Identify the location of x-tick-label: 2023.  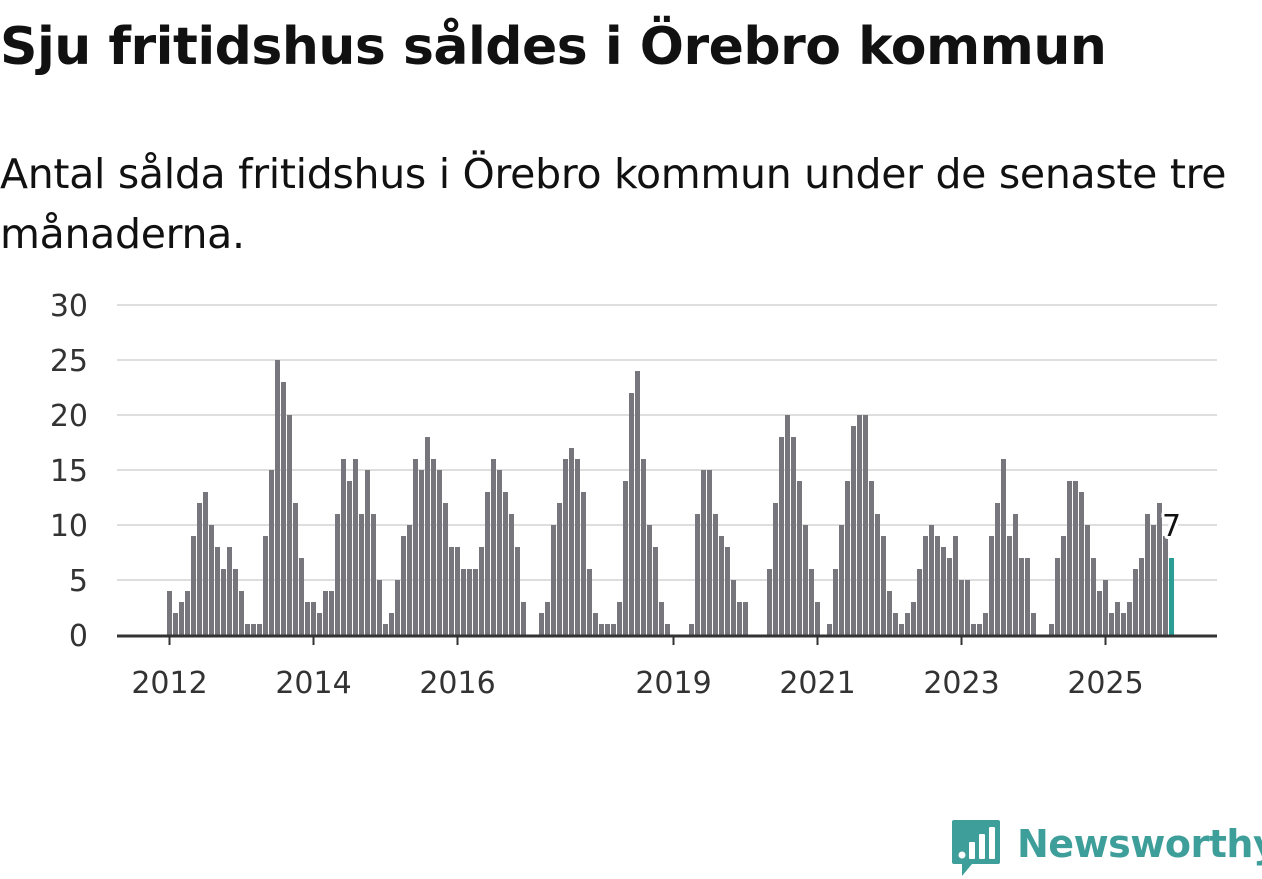
(961, 683).